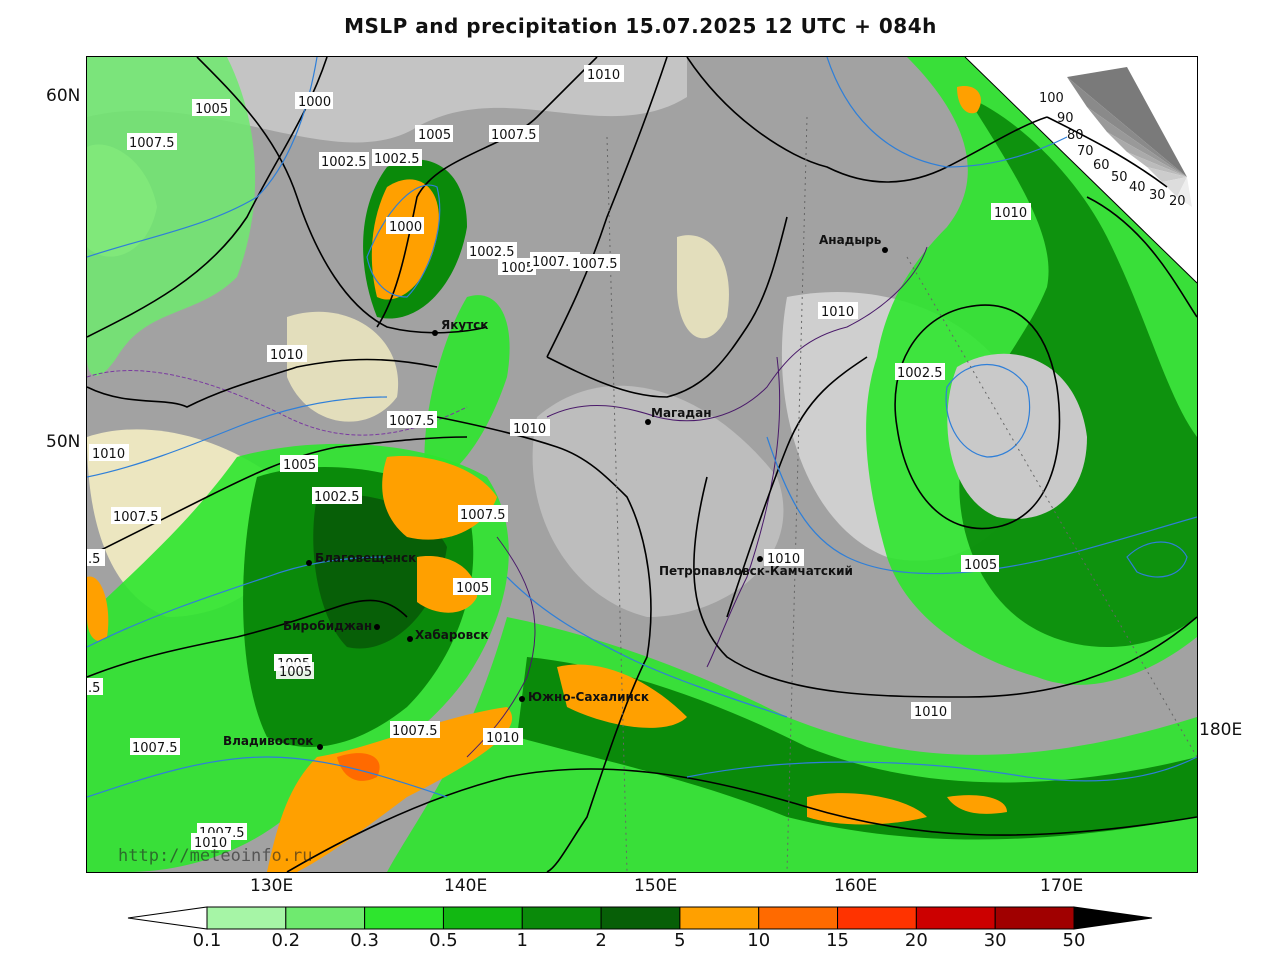 The width and height of the screenshot is (1281, 963). What do you see at coordinates (1051, 98) in the screenshot?
I see `cloud-scale-label: 100` at bounding box center [1051, 98].